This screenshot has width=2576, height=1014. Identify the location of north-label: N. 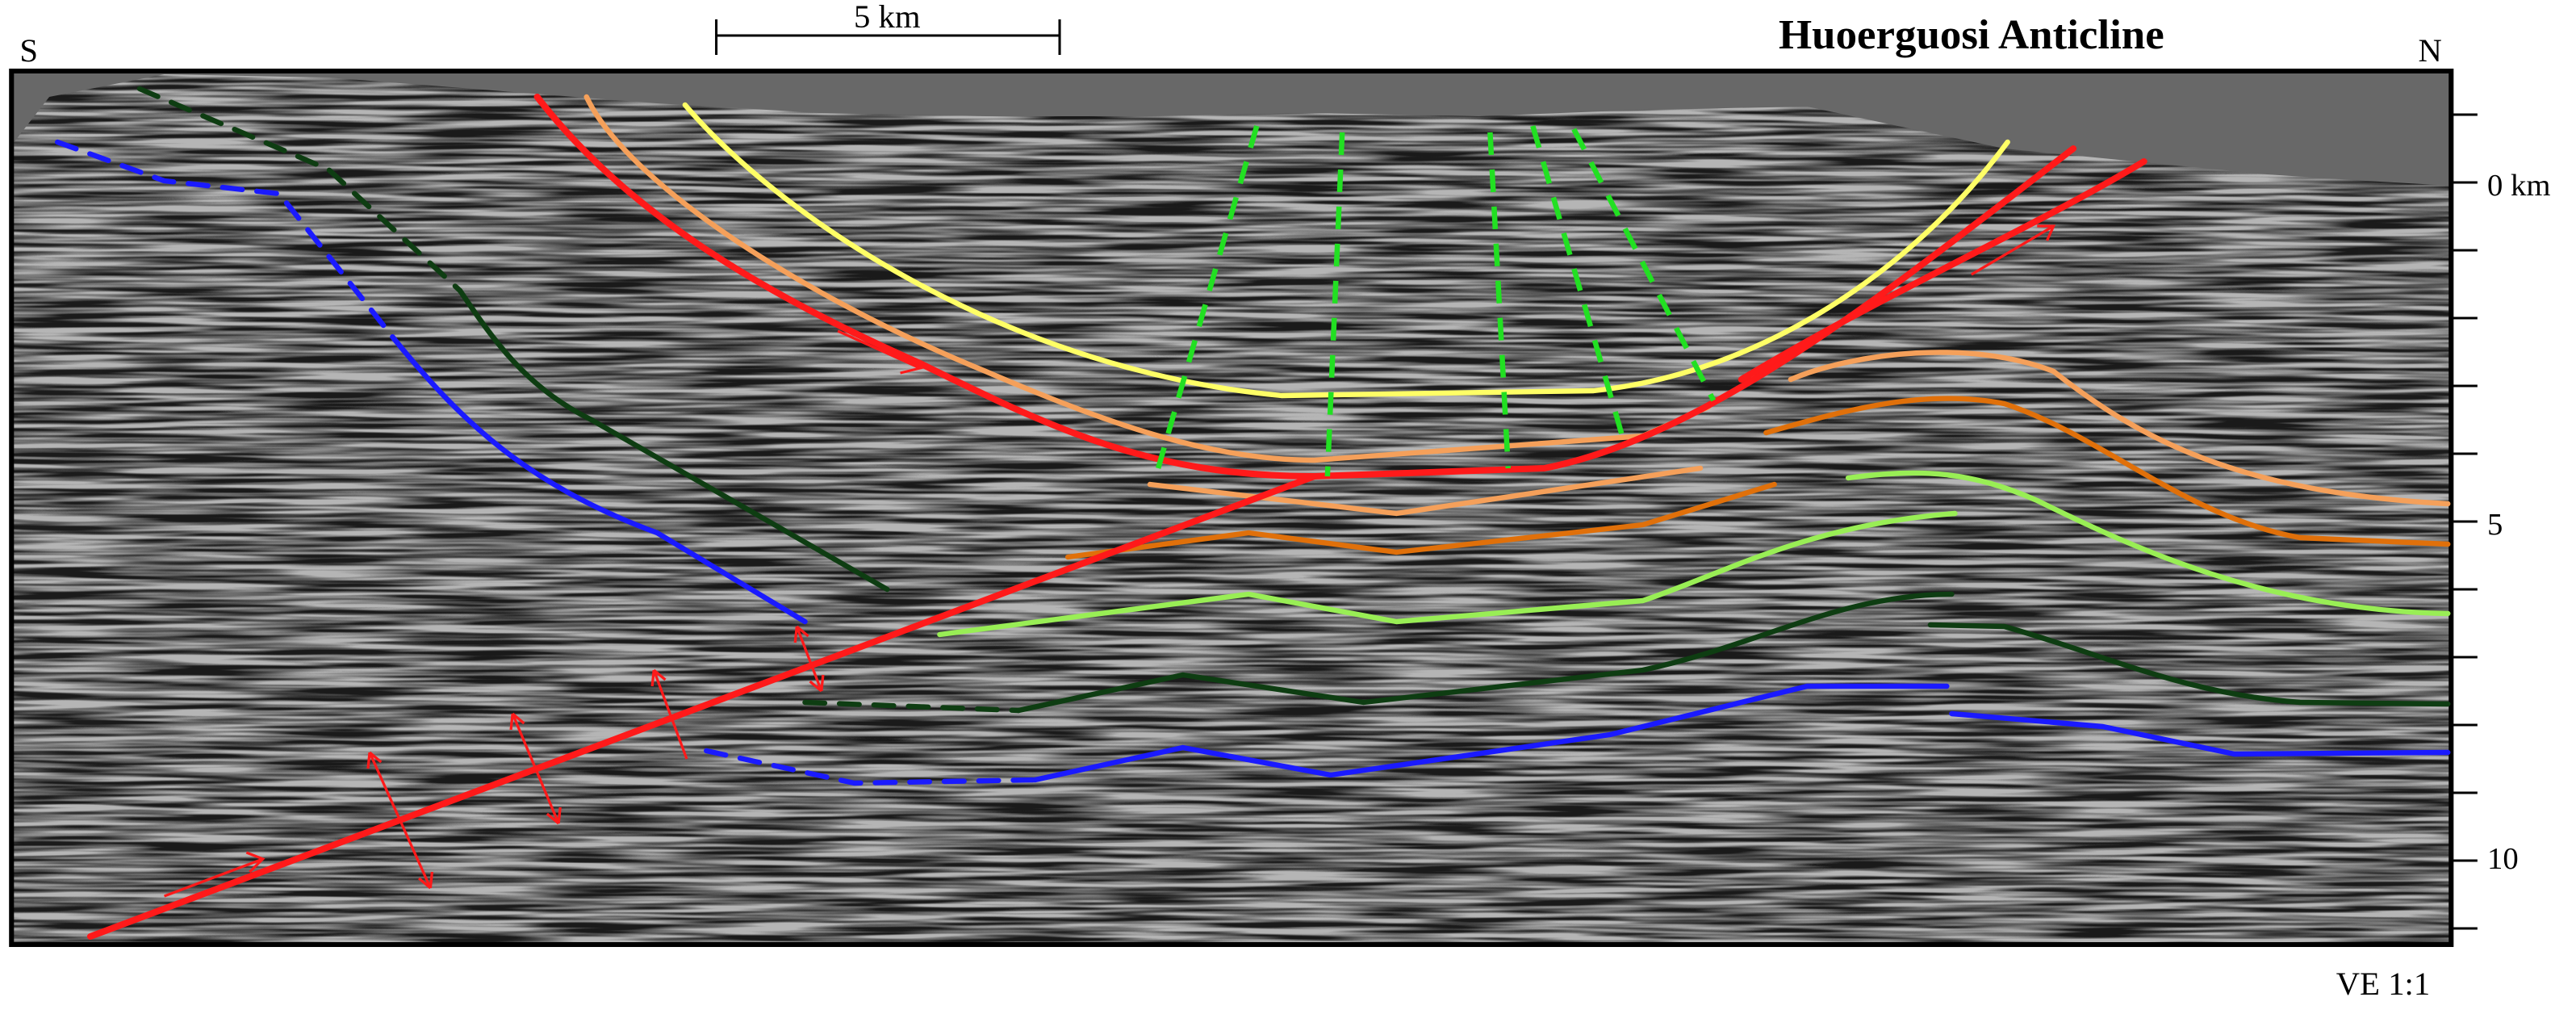
(2430, 50).